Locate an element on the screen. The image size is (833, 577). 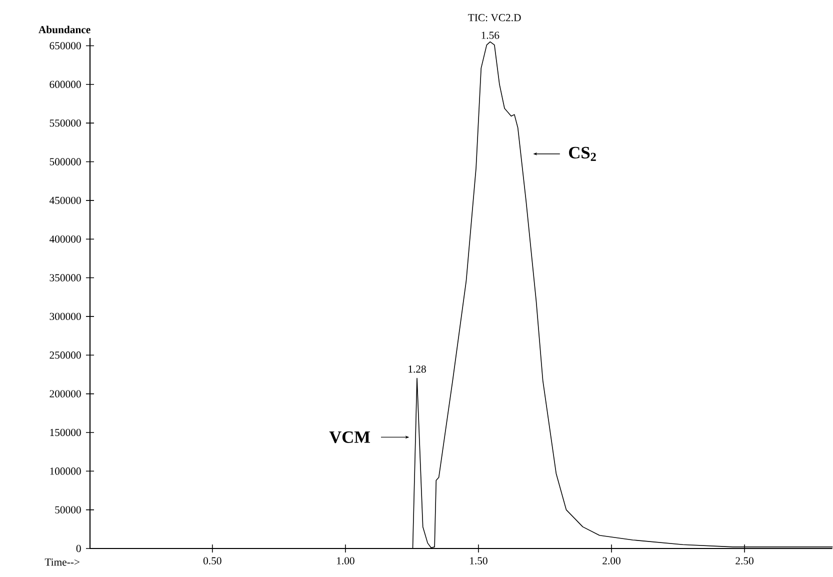
y-tick-label: 0 is located at coordinates (78, 548).